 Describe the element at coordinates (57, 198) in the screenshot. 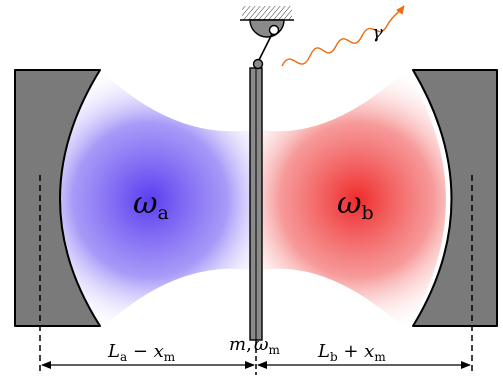

I see `left-mirror` at that location.